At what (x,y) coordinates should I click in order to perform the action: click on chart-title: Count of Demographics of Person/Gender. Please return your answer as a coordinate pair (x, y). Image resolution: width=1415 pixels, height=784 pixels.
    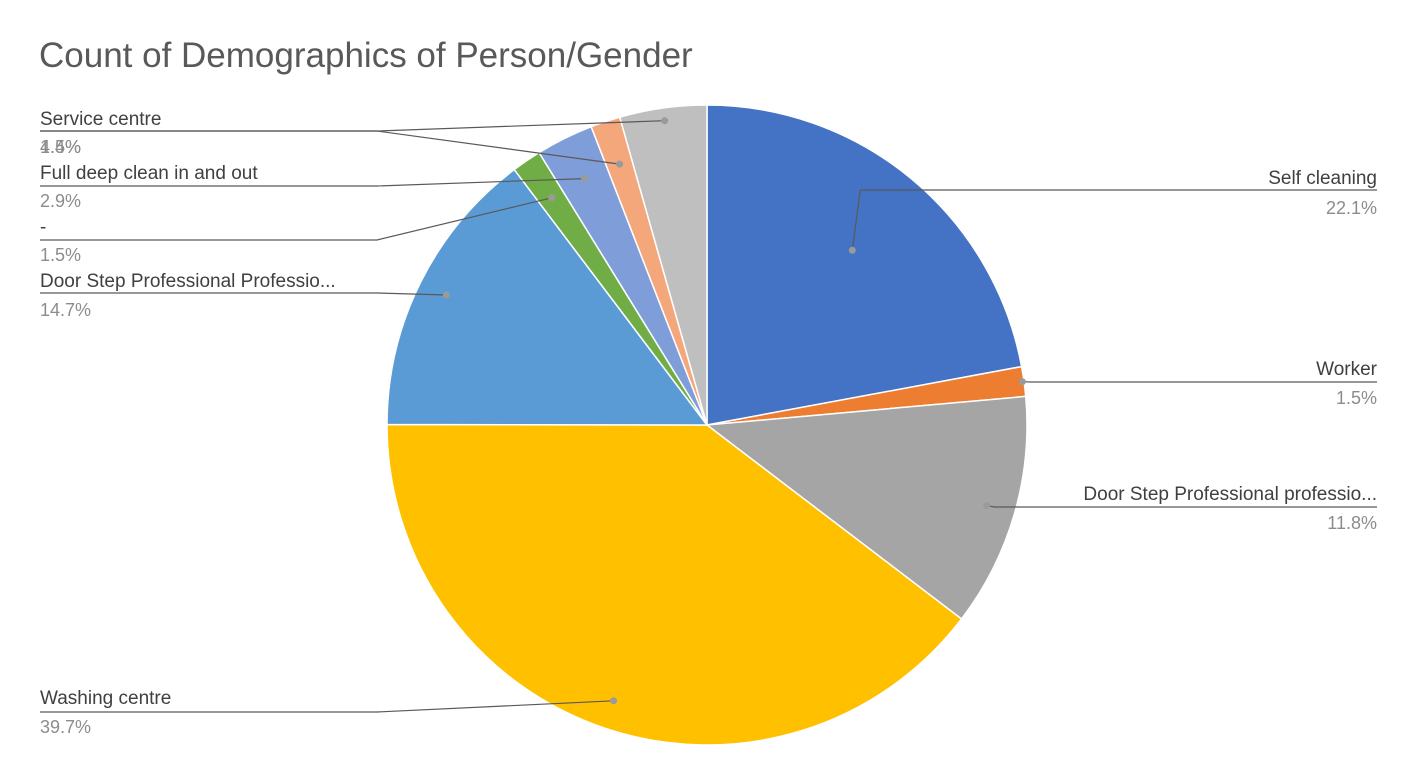
    Looking at the image, I should click on (366, 55).